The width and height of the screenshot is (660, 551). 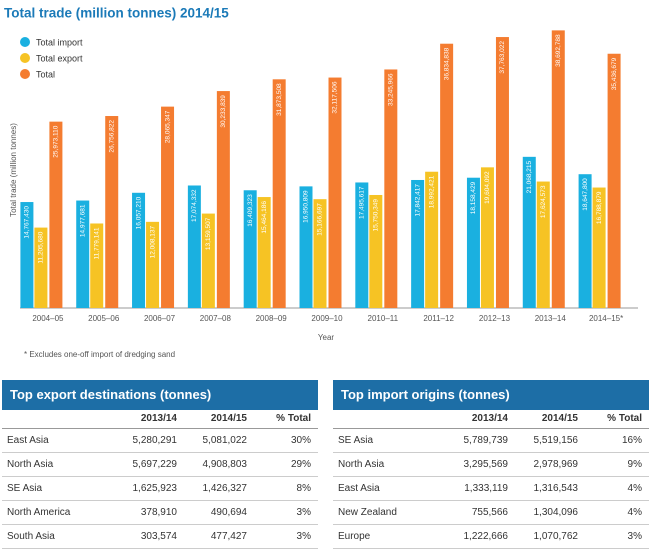 What do you see at coordinates (556, 440) in the screenshot?
I see `table-cell: 5,519,156` at bounding box center [556, 440].